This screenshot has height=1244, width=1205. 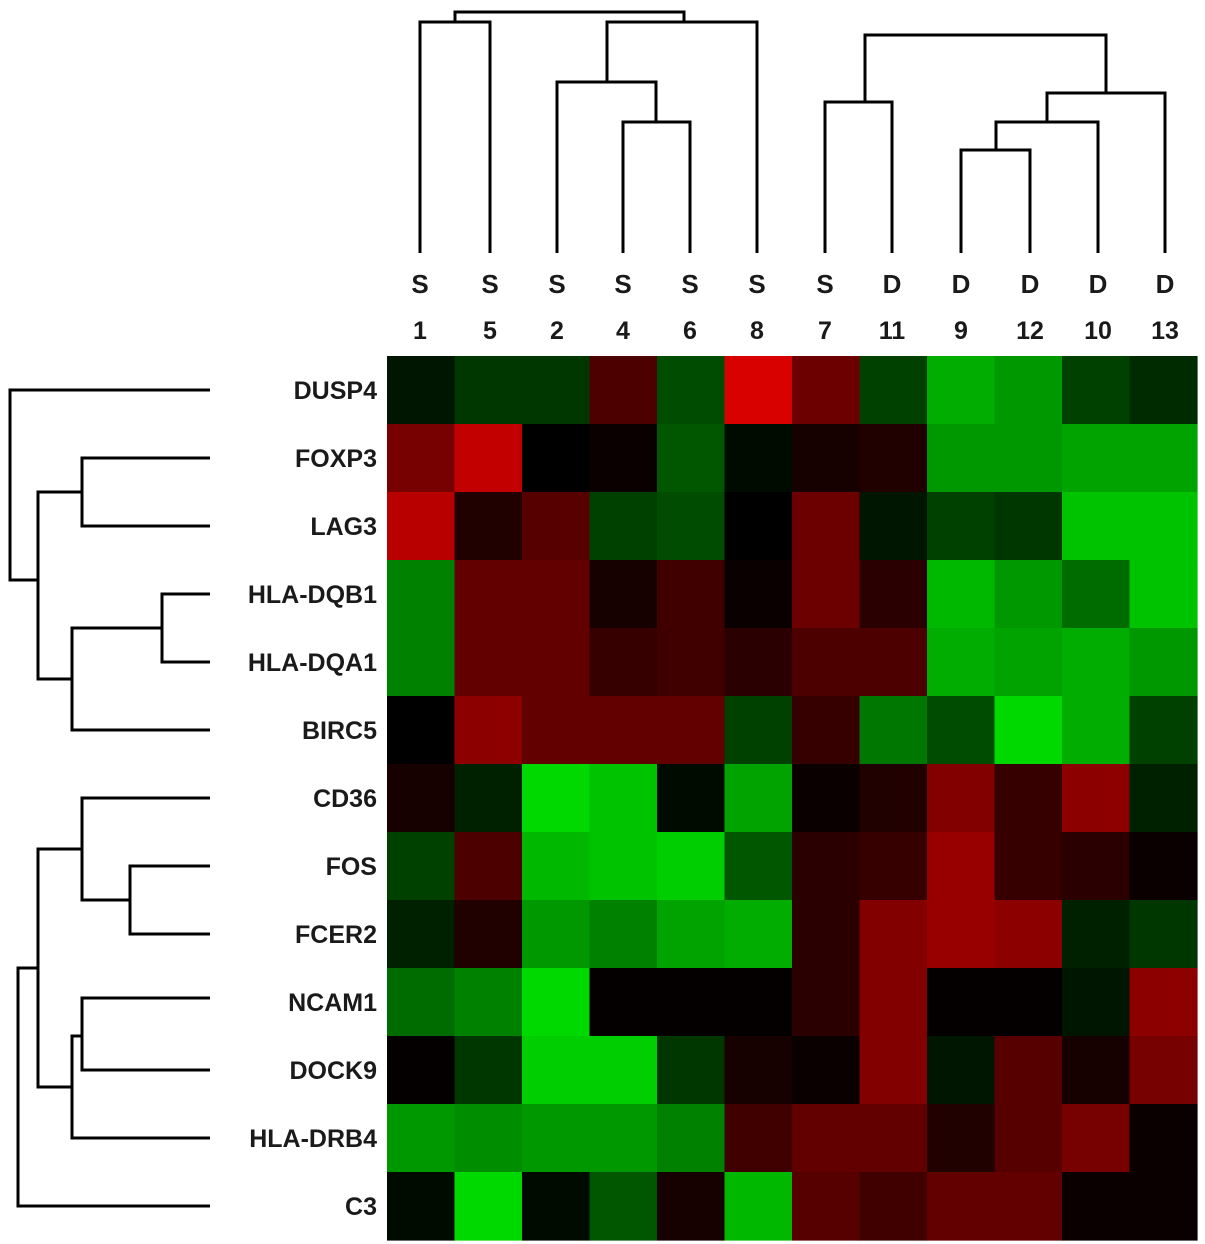 I want to click on column-id-label: 8, so click(x=757, y=331).